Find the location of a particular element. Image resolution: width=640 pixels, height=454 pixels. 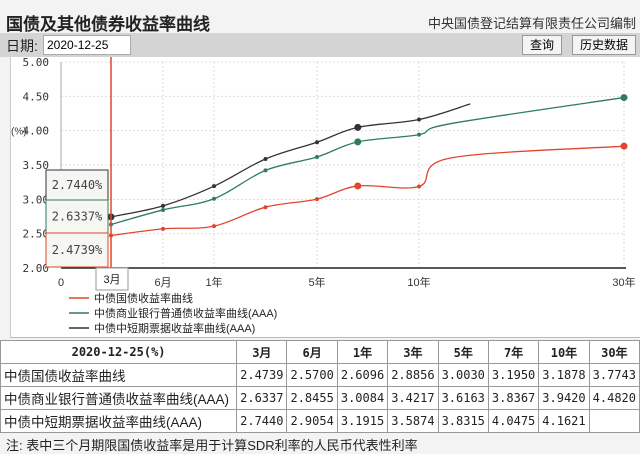

yield-cell: 3.5874 is located at coordinates (413, 421).